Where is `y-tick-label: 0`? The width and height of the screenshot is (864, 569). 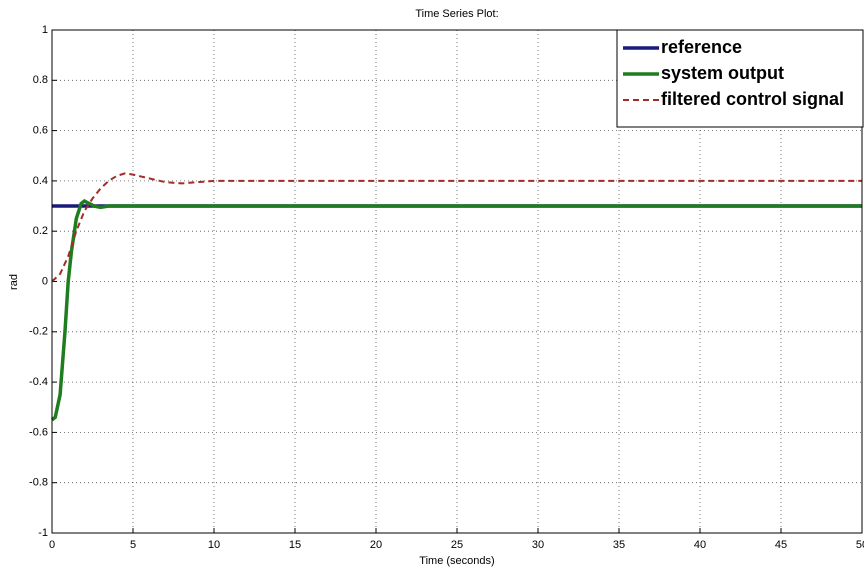 y-tick-label: 0 is located at coordinates (45, 281).